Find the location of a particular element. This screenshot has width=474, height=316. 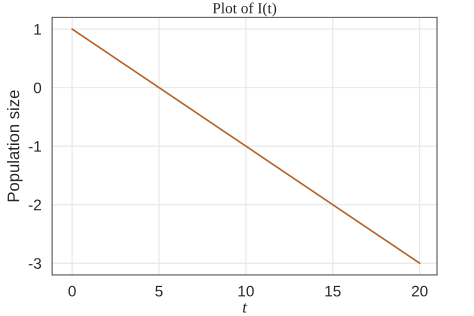

y-tick-label: 0 is located at coordinates (38, 88).